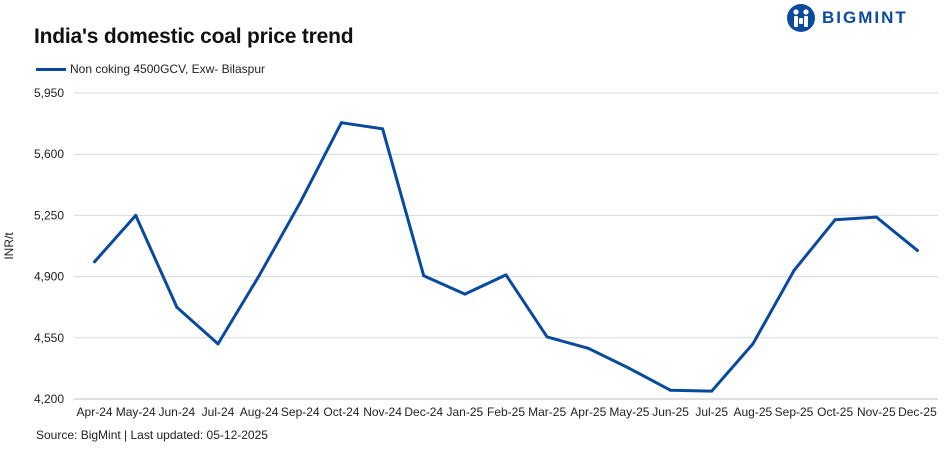 This screenshot has width=945, height=453. I want to click on x-tick-label: Sep-25, so click(794, 412).